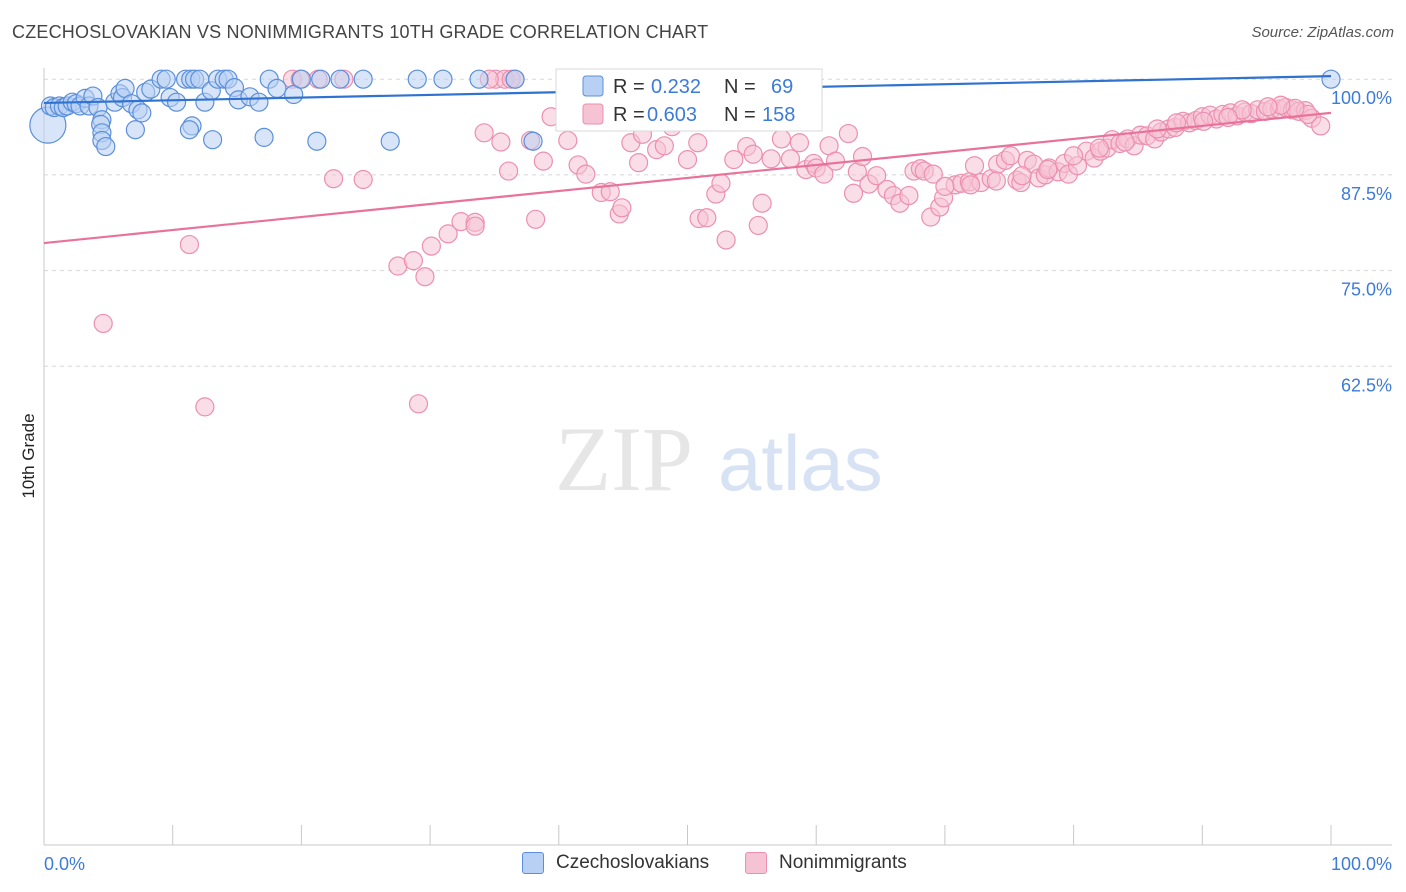 This screenshot has height=892, width=1406. What do you see at coordinates (782, 87) in the screenshot?
I see `legend-n-value-blue: 69` at bounding box center [782, 87].